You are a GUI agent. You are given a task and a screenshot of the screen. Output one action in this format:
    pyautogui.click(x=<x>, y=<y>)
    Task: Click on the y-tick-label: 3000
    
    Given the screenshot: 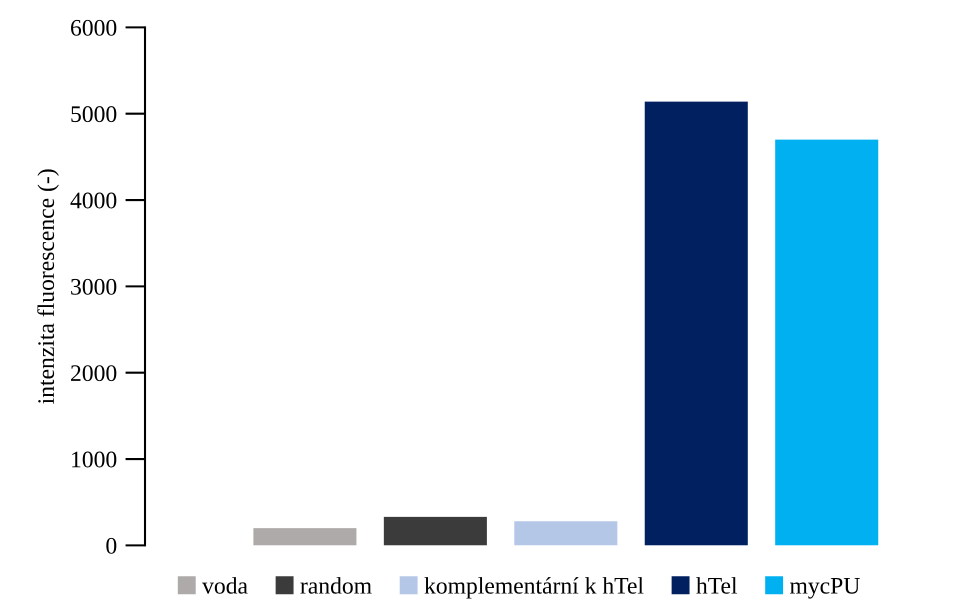 What is the action you would take?
    pyautogui.click(x=93, y=286)
    